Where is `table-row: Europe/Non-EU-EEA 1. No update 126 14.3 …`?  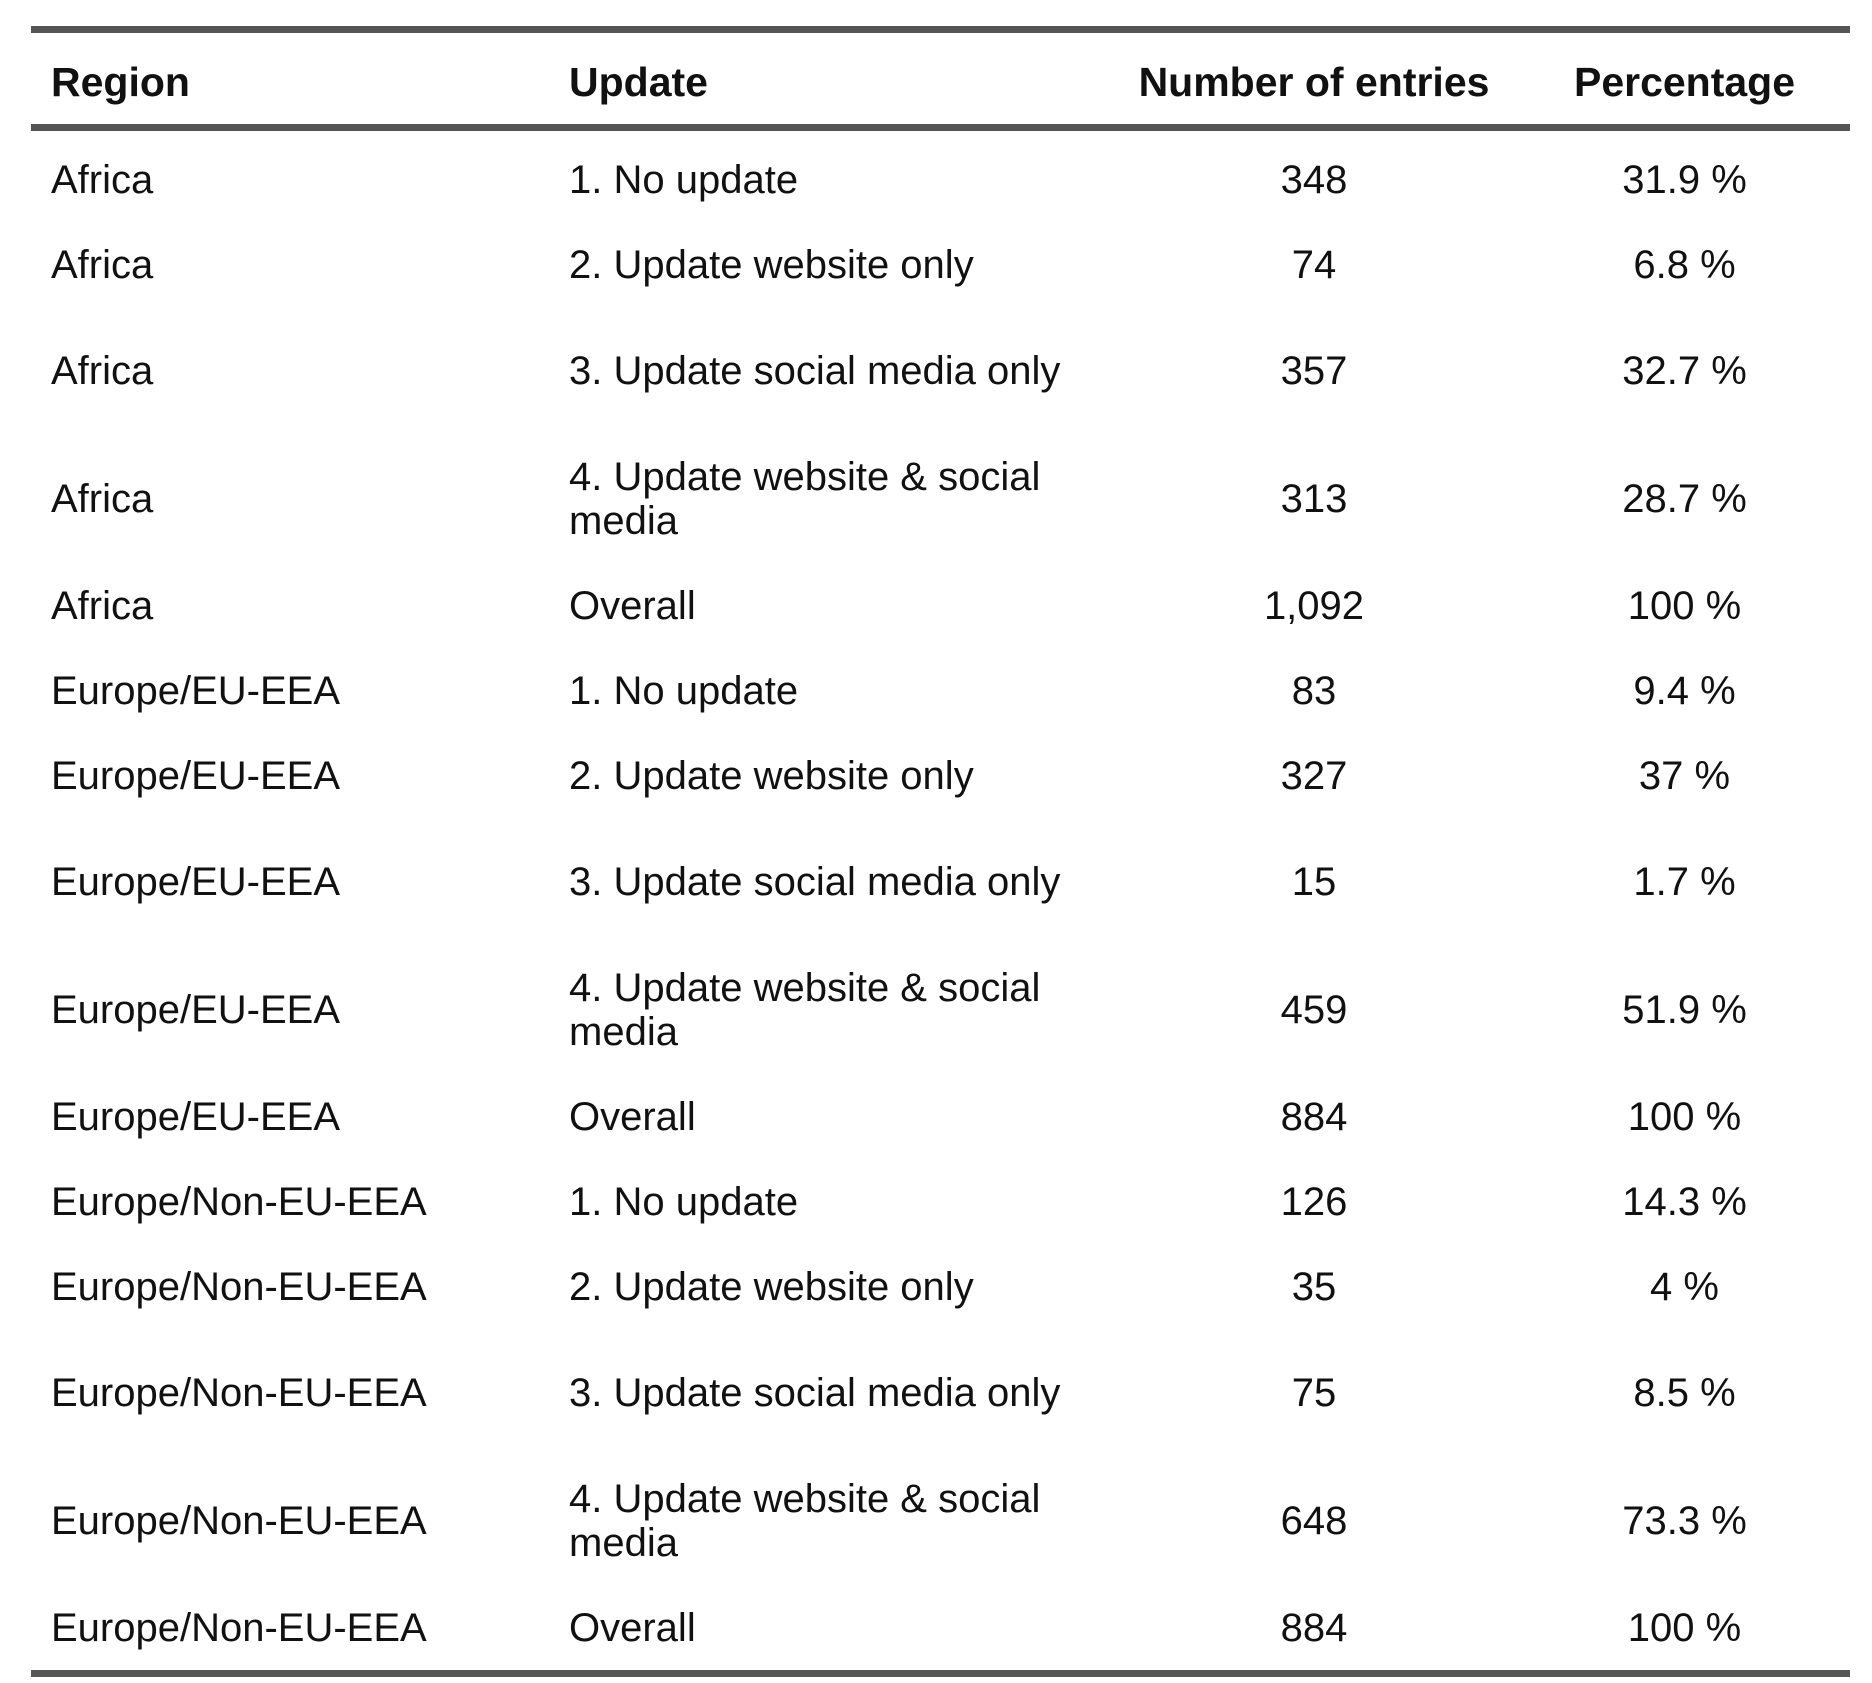 table-row: Europe/Non-EU-EEA 1. No update 126 14.3 … is located at coordinates (940, 1201).